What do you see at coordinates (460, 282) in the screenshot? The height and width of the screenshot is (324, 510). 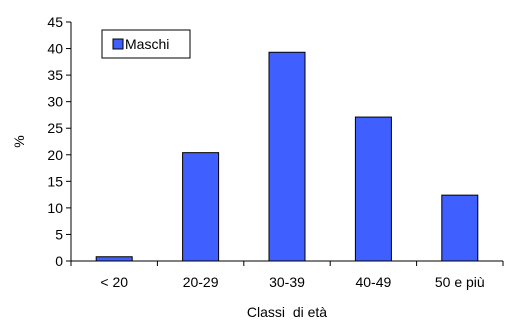 I see `x-tick-label: 50 e più` at bounding box center [460, 282].